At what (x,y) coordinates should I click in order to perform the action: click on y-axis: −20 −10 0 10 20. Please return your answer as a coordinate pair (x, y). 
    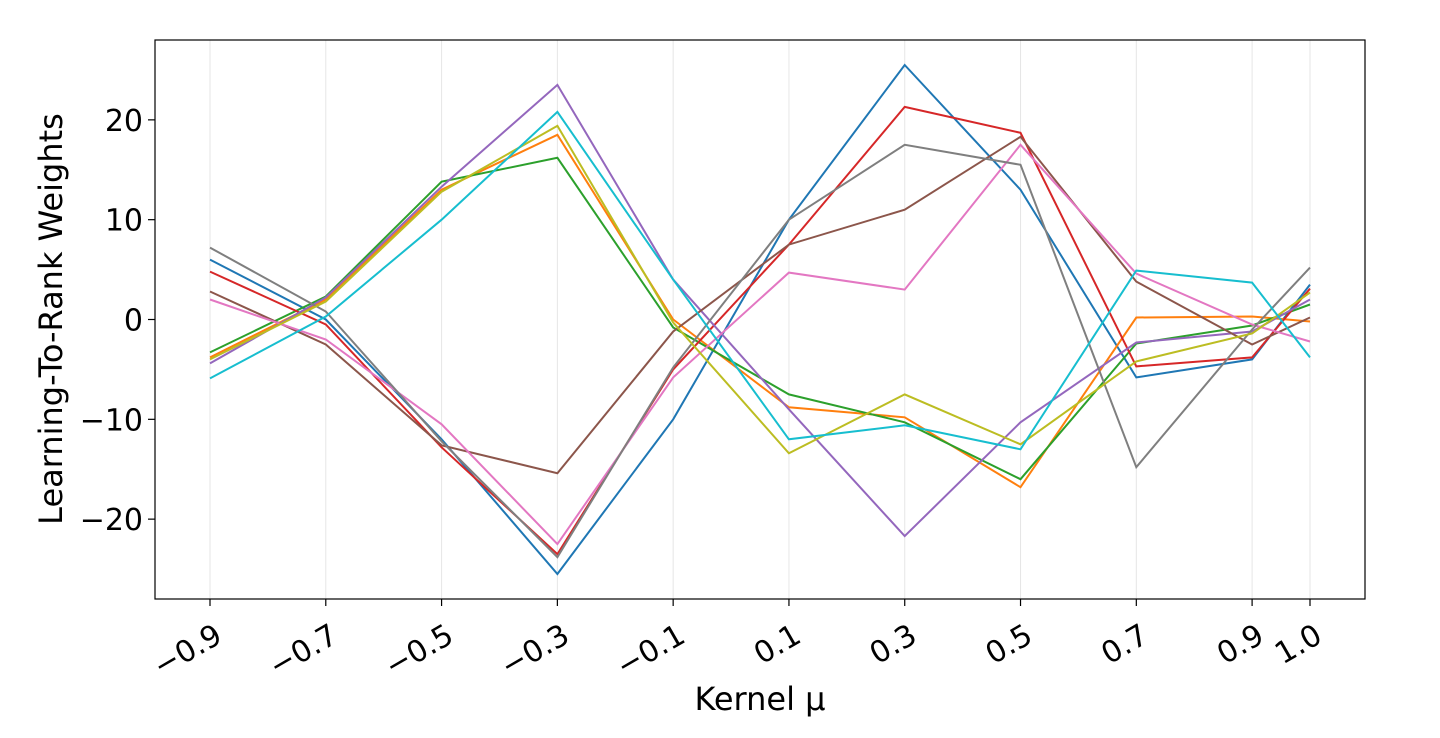
    Looking at the image, I should click on (117, 321).